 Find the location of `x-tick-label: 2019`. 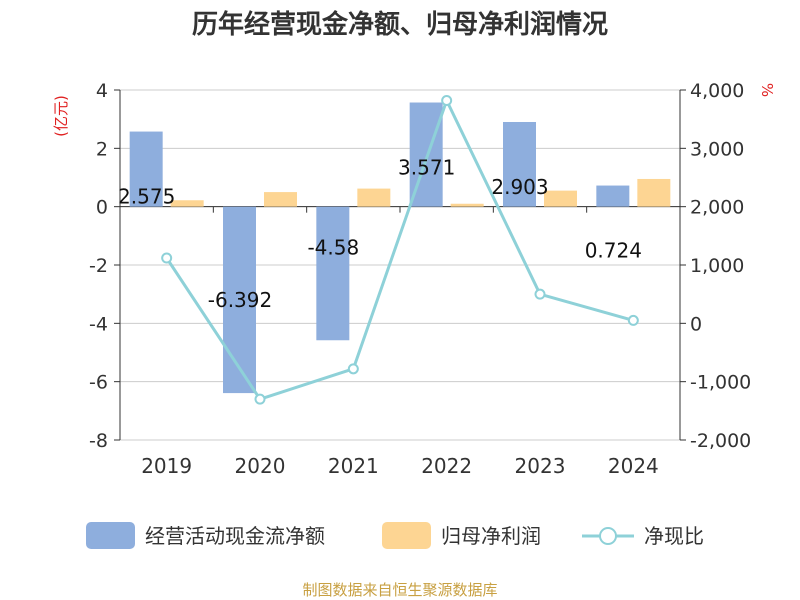

x-tick-label: 2019 is located at coordinates (166, 466).